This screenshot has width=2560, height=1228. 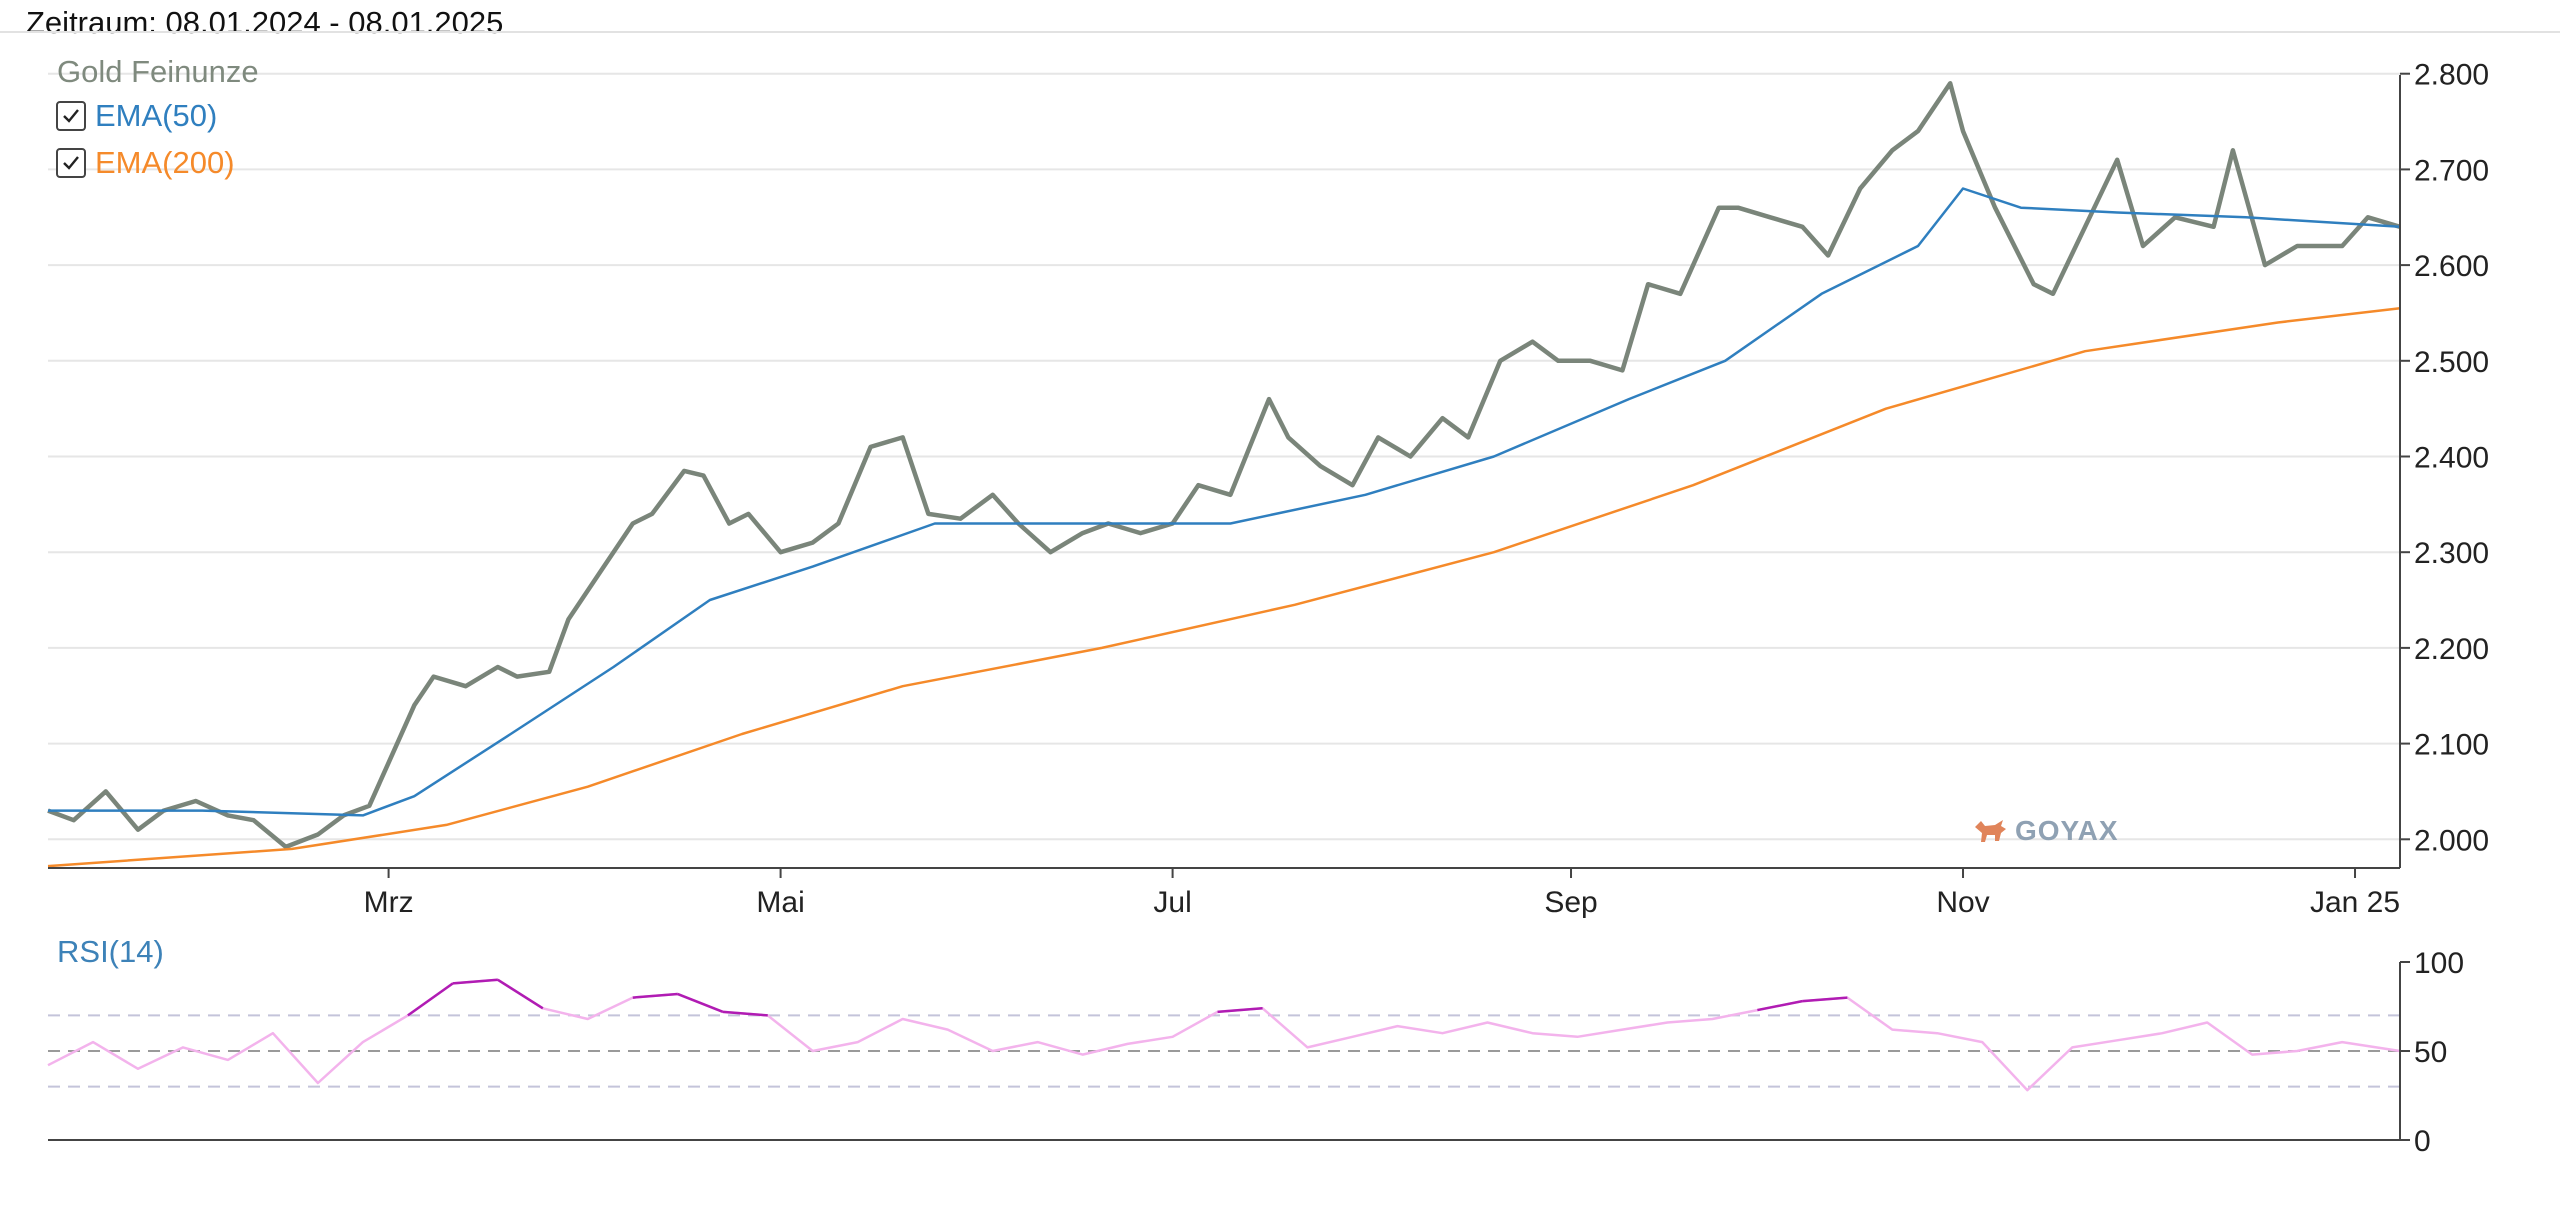 I want to click on date-tick-label: Mai, so click(x=780, y=902).